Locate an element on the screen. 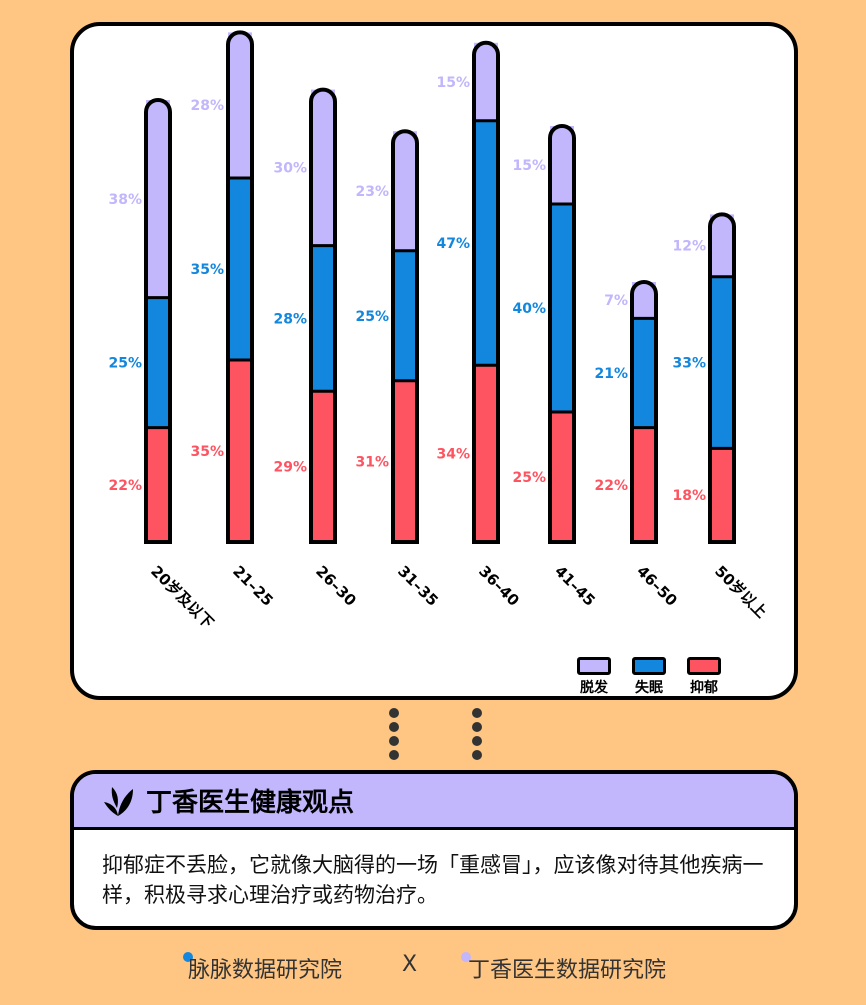  data-label-insomnia-0: 25% is located at coordinates (125, 364).